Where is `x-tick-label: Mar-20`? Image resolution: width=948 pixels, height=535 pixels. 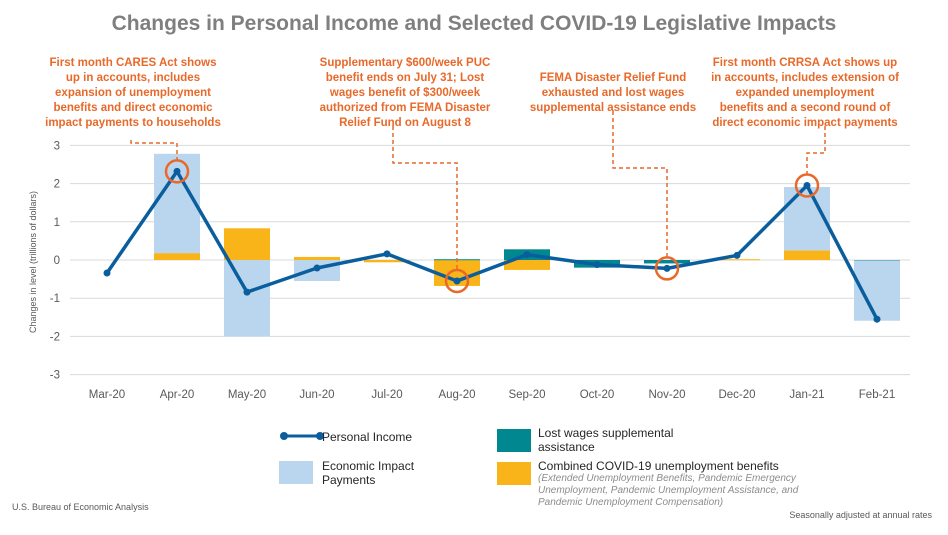 x-tick-label: Mar-20 is located at coordinates (107, 395).